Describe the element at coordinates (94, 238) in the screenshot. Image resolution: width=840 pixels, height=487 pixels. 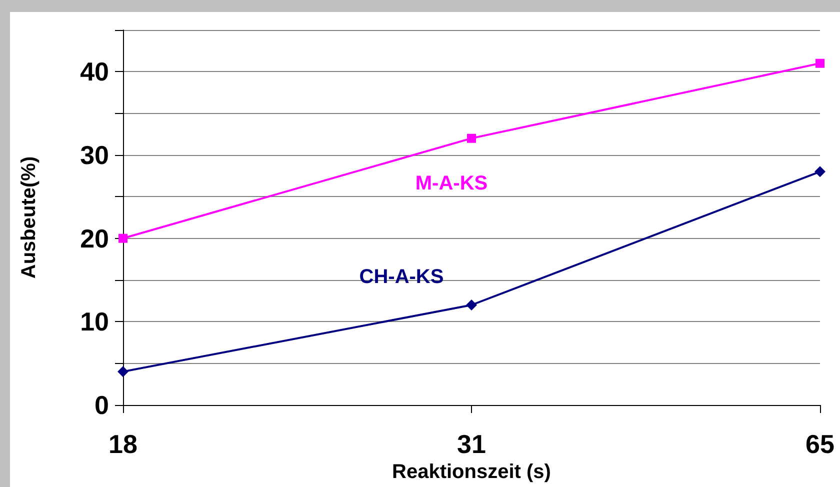
I see `y-tick-label: 20` at that location.